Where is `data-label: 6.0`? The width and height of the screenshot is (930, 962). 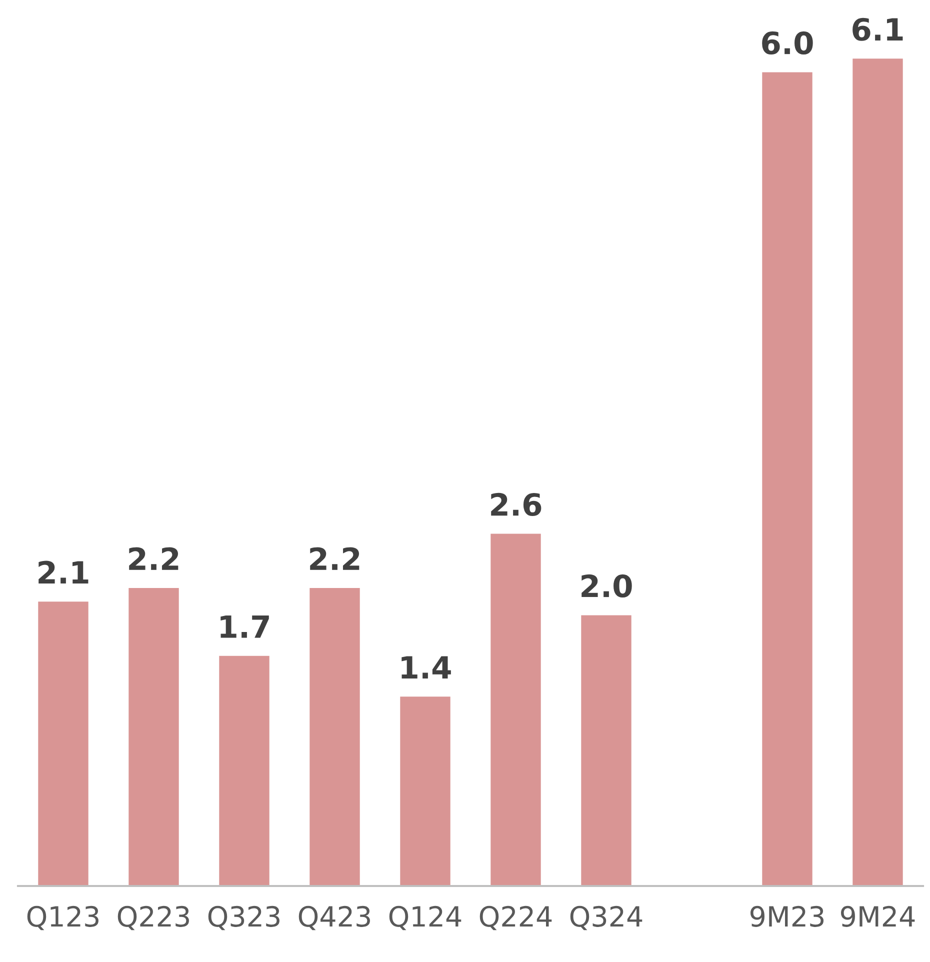 data-label: 6.0 is located at coordinates (787, 43).